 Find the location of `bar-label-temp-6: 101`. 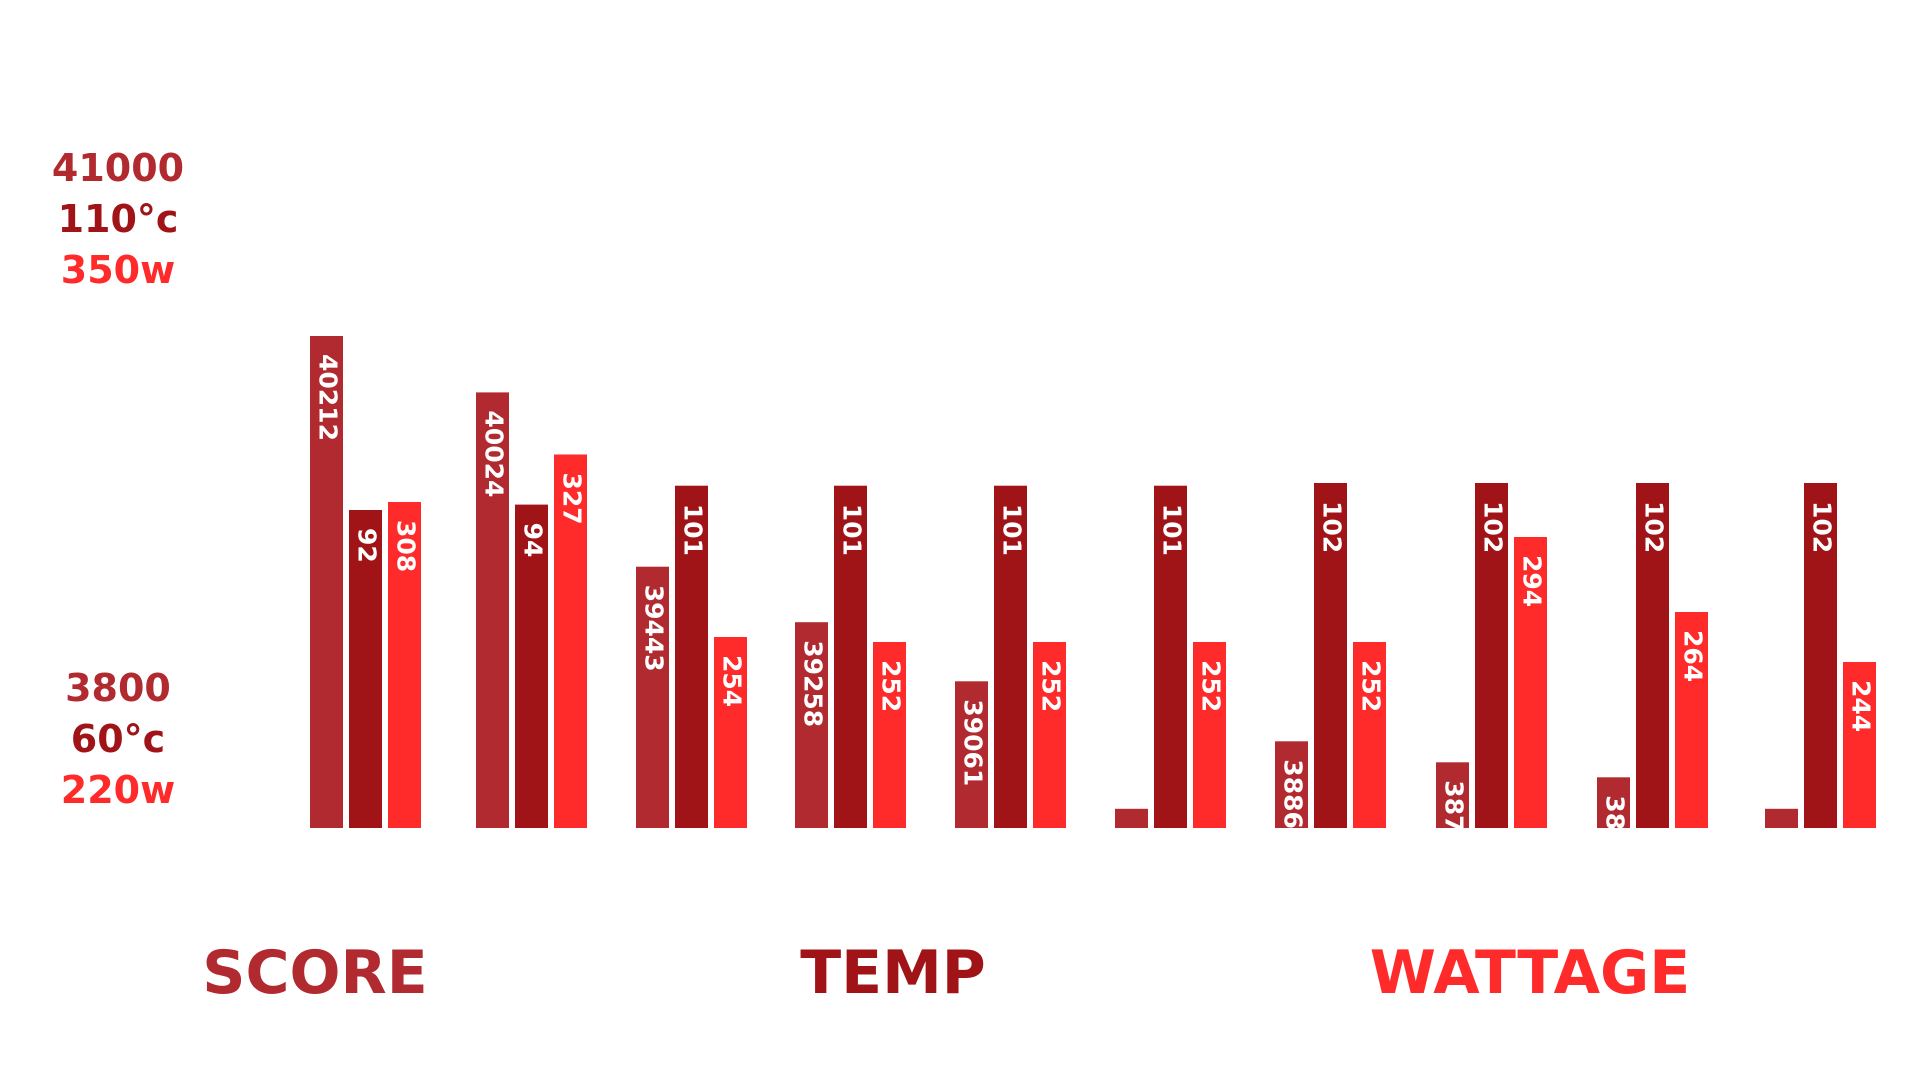

bar-label-temp-6: 101 is located at coordinates (1172, 530).